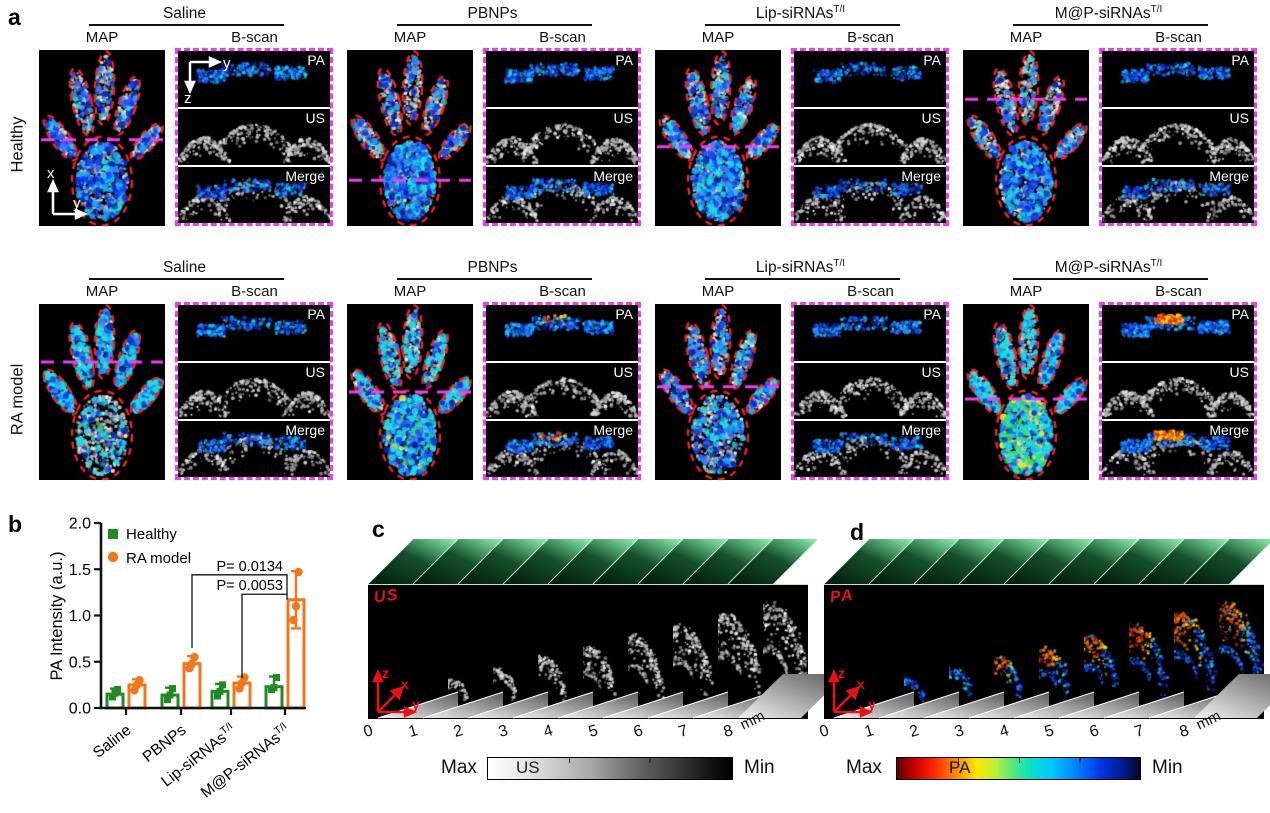  What do you see at coordinates (794, 14) in the screenshot?
I see `group-name: Lip-siRNAs` at bounding box center [794, 14].